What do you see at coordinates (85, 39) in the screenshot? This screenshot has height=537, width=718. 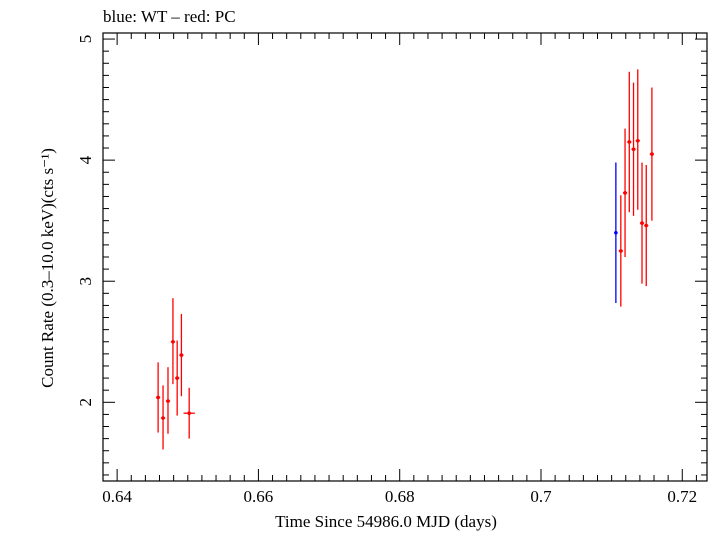 I see `y-tick-label: 5` at bounding box center [85, 39].